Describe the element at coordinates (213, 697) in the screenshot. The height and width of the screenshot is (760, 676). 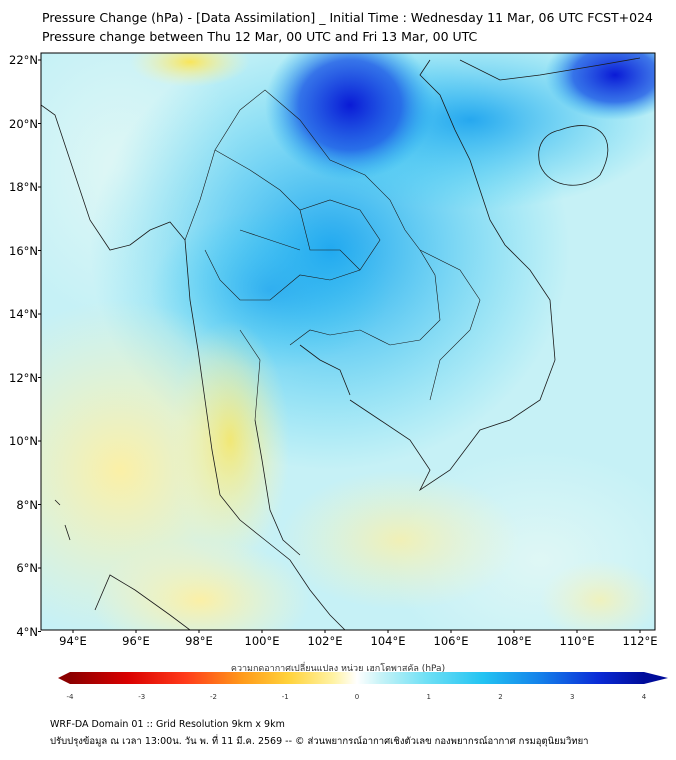
I see `colorbar-tick-label: -2` at that location.